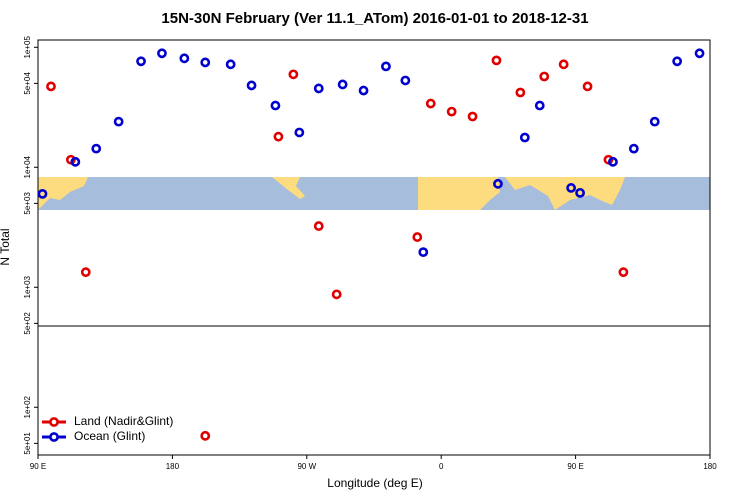 The width and height of the screenshot is (750, 500). Describe the element at coordinates (109, 436) in the screenshot. I see `legend-label: Ocean (Glint)` at that location.